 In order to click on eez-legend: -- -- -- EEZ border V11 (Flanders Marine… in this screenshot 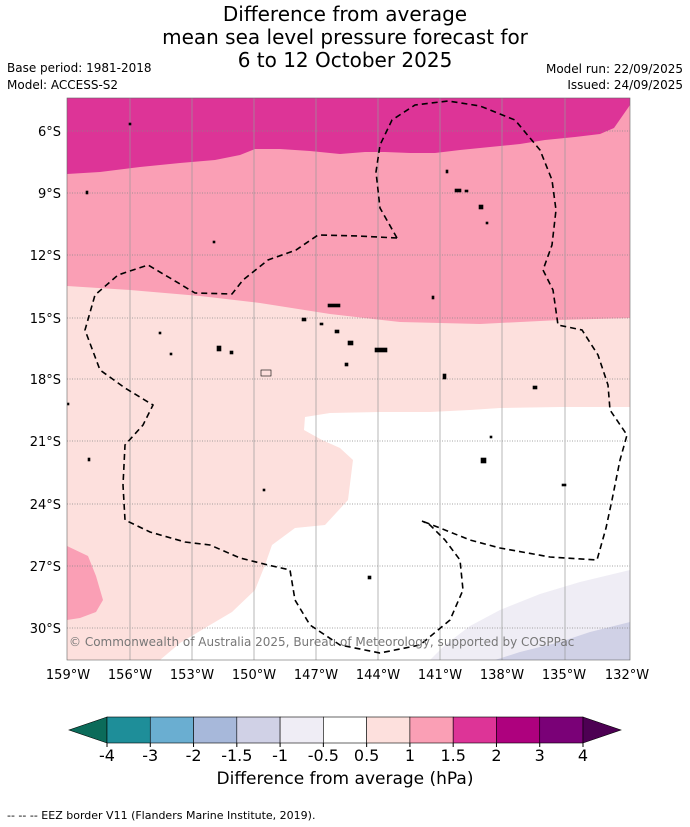, I will do `click(161, 815)`.